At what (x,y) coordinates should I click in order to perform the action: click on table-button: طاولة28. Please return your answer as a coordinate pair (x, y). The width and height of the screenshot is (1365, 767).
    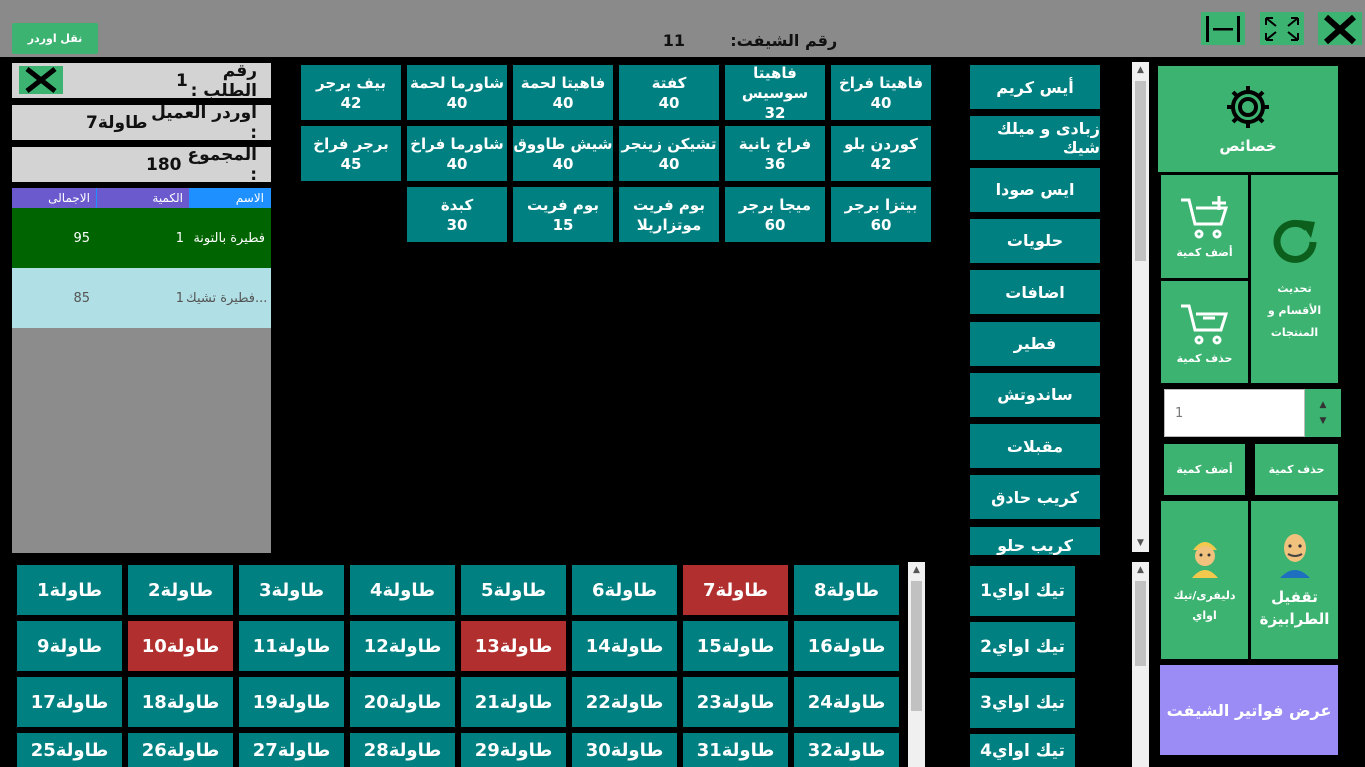
    Looking at the image, I should click on (402, 750).